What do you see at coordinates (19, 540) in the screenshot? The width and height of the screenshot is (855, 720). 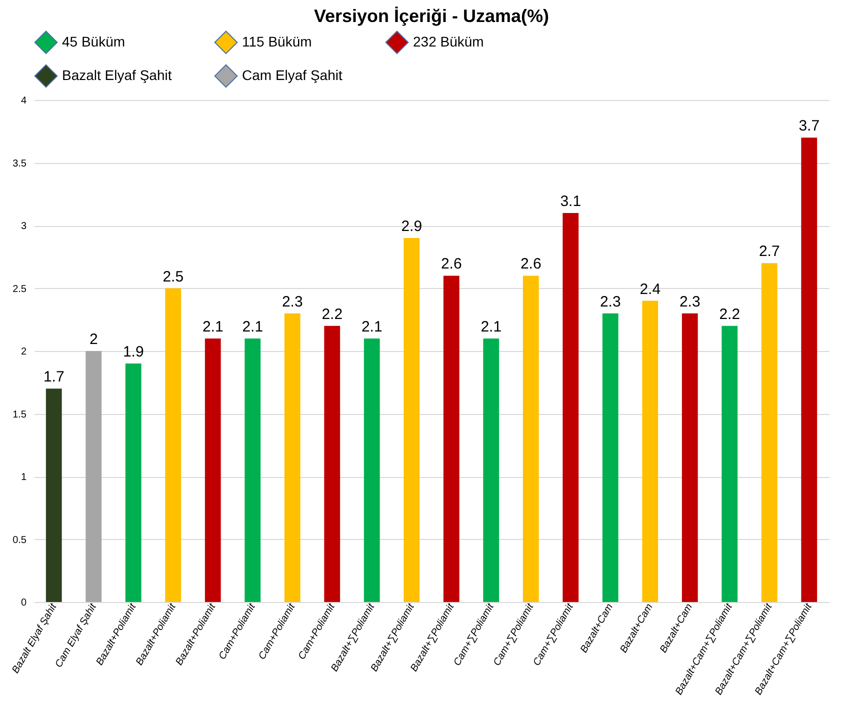 I see `y-tick-label: 0.5` at bounding box center [19, 540].